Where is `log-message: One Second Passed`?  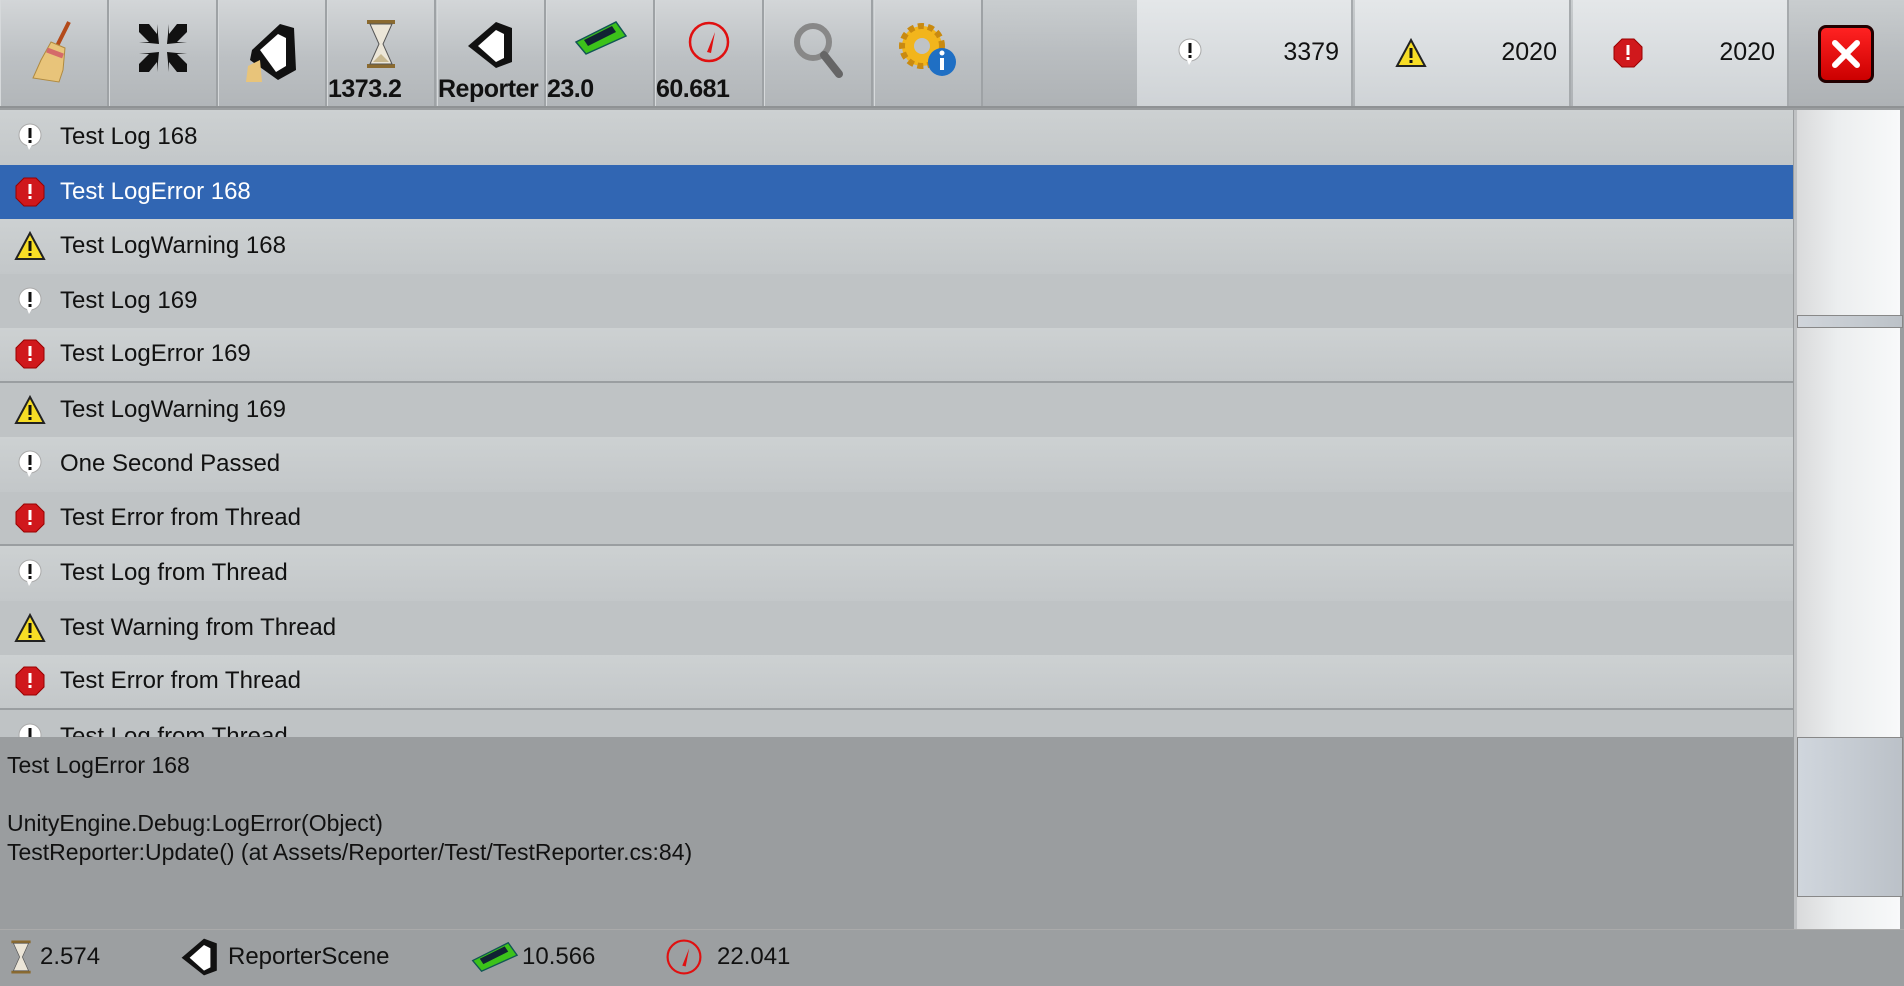
log-message: One Second Passed is located at coordinates (170, 464).